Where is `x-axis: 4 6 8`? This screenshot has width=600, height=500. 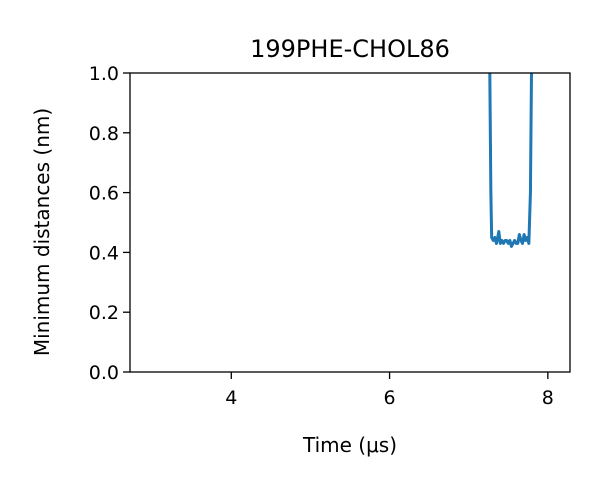
x-axis: 4 6 8 is located at coordinates (389, 390).